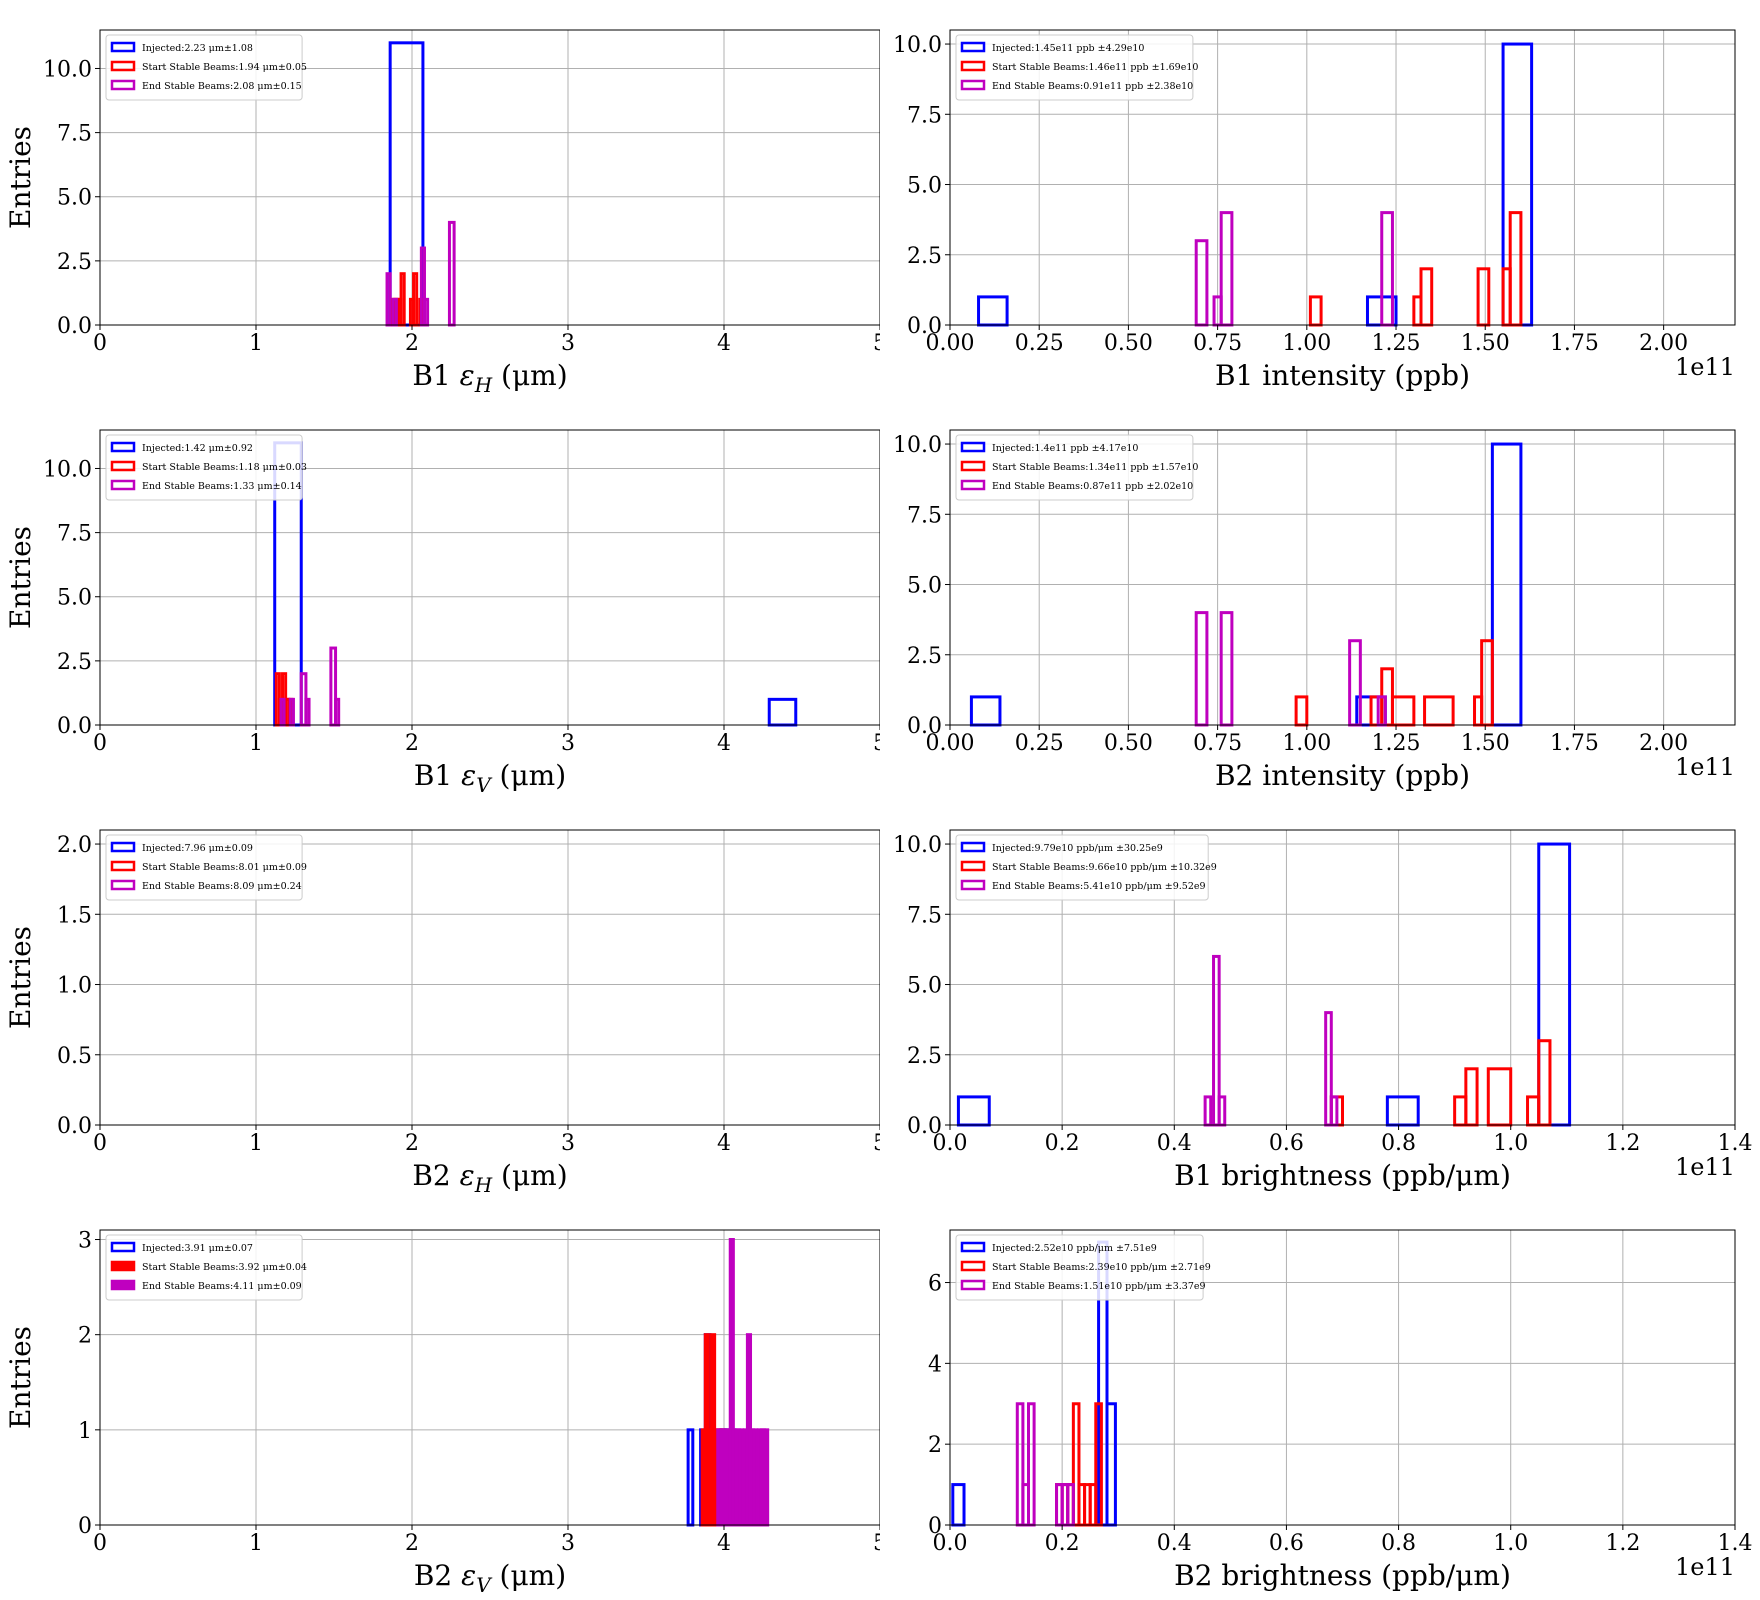  I want to click on y-tick-label: 2.0, so click(74, 845).